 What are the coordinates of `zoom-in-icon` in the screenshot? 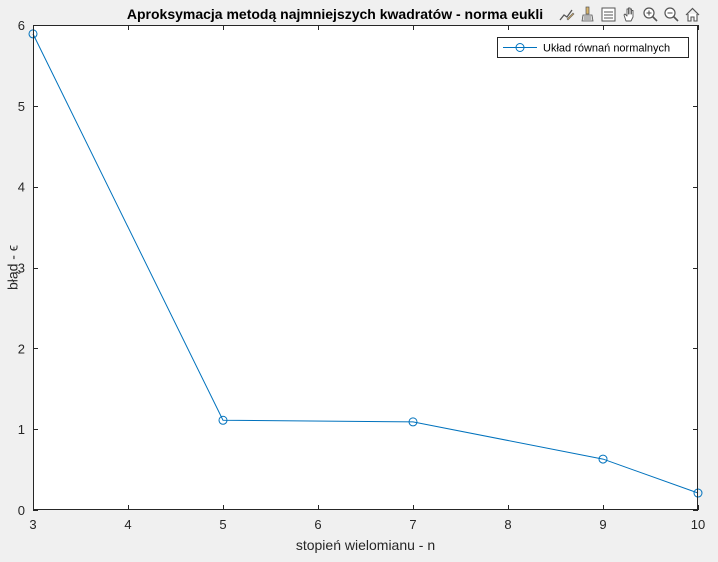 It's located at (650, 14).